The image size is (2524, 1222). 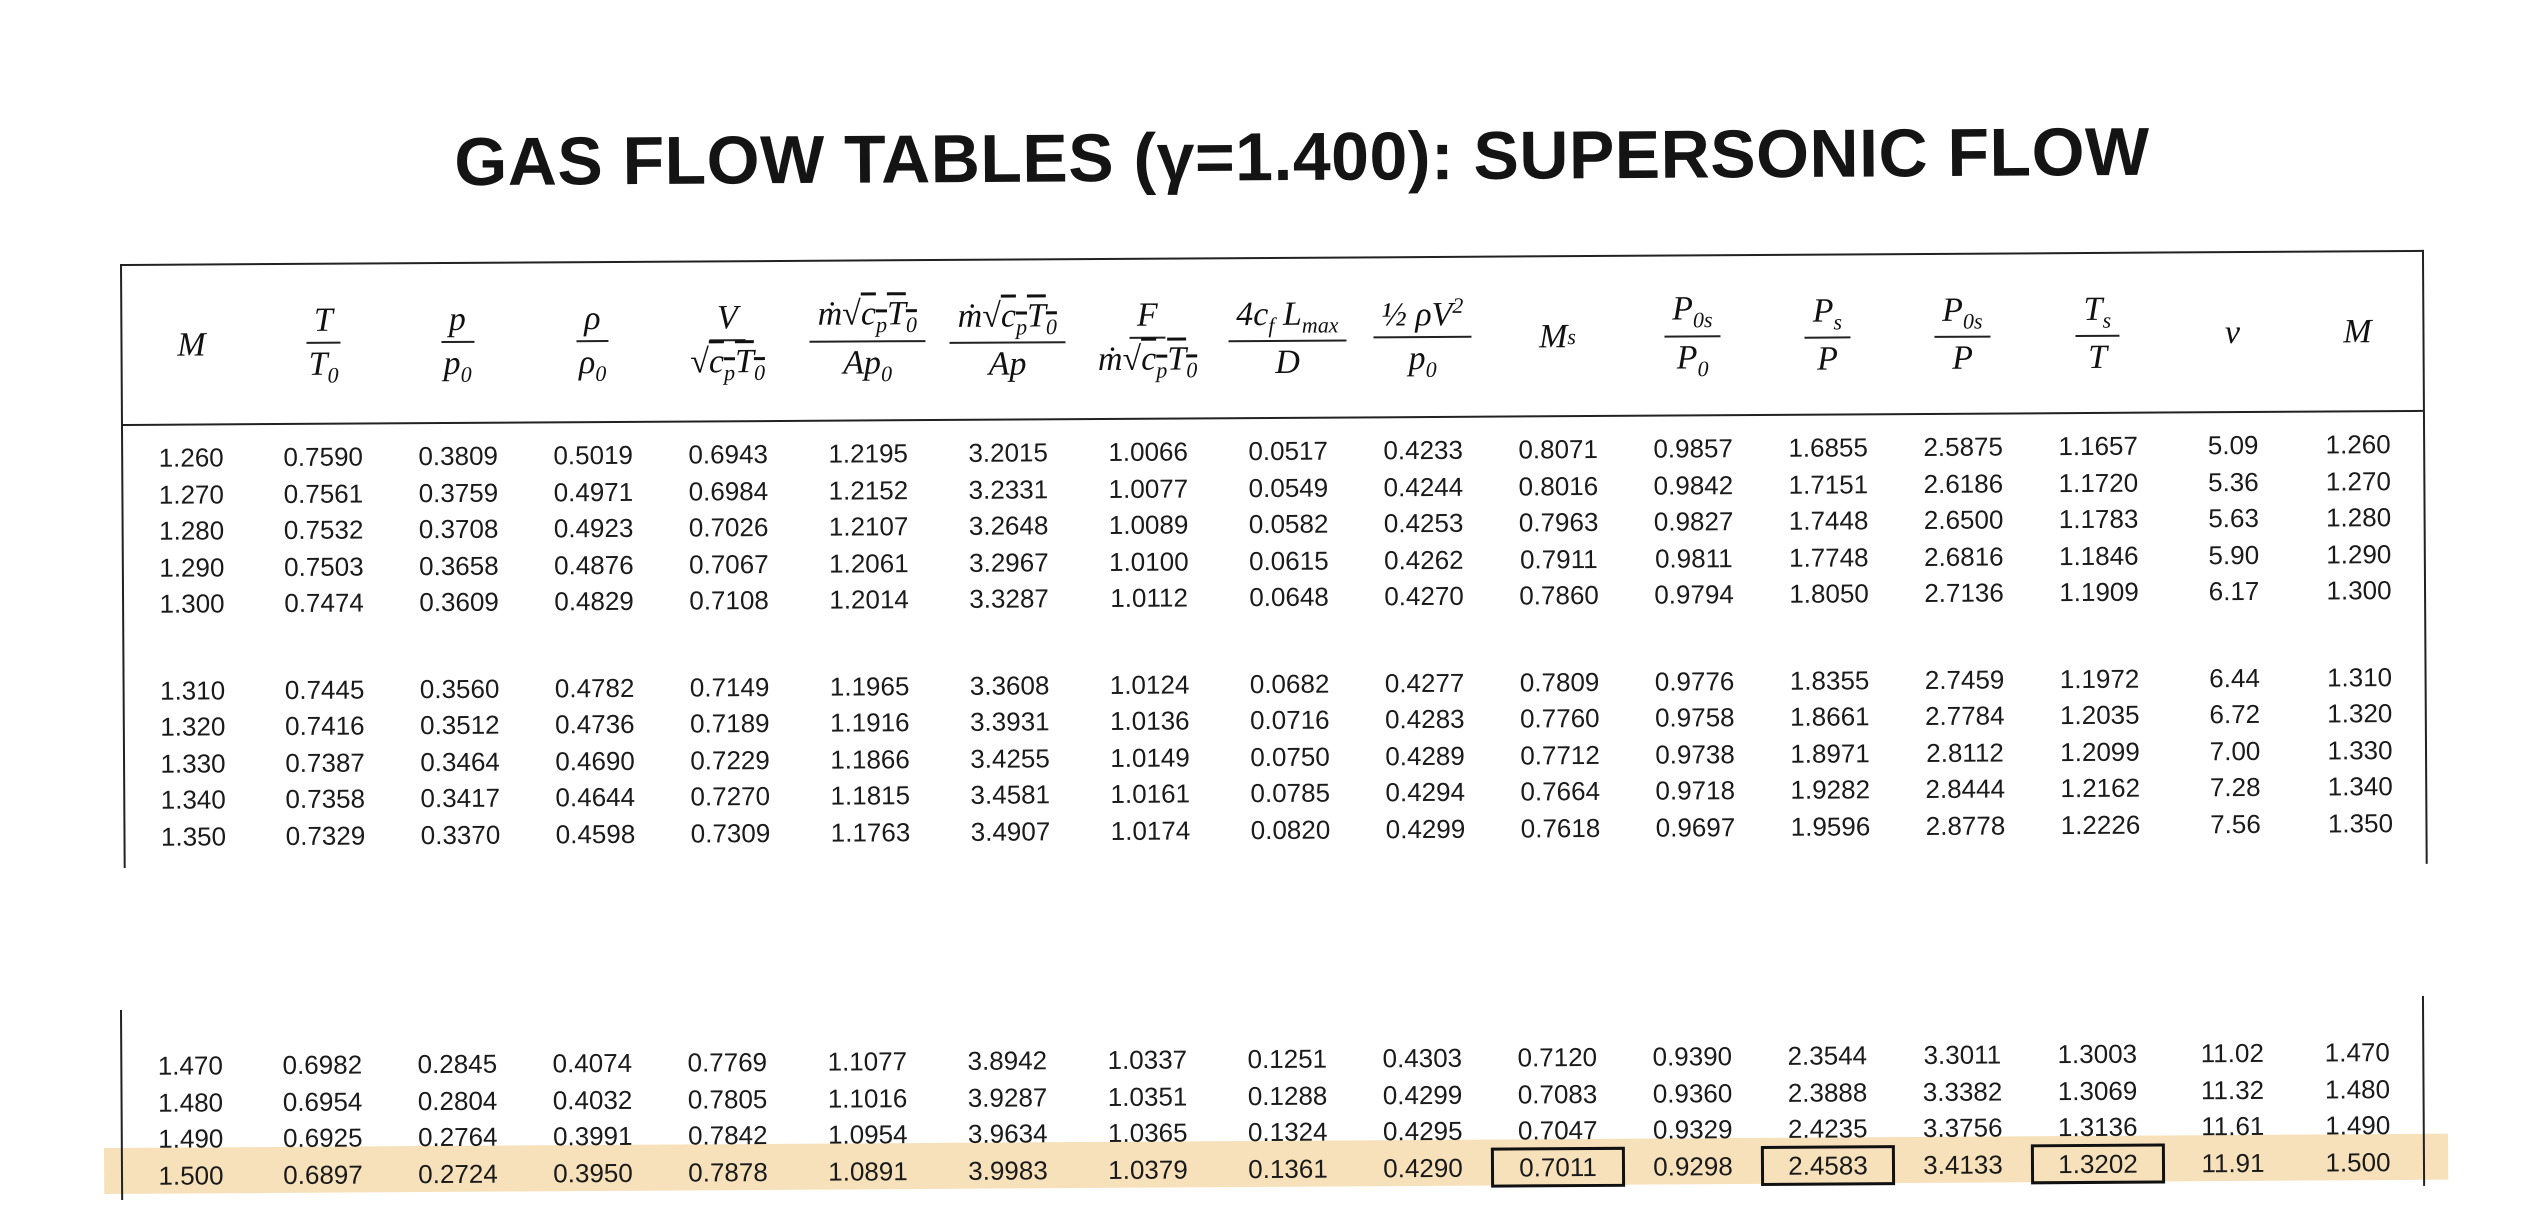 What do you see at coordinates (1010, 794) in the screenshot?
I see `cell-mass-flow-p: 3.4581` at bounding box center [1010, 794].